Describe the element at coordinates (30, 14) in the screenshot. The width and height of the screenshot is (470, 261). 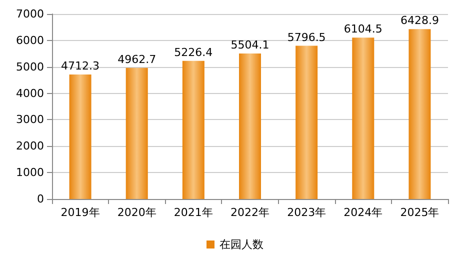
I see `y-tick-label: 7000` at that location.